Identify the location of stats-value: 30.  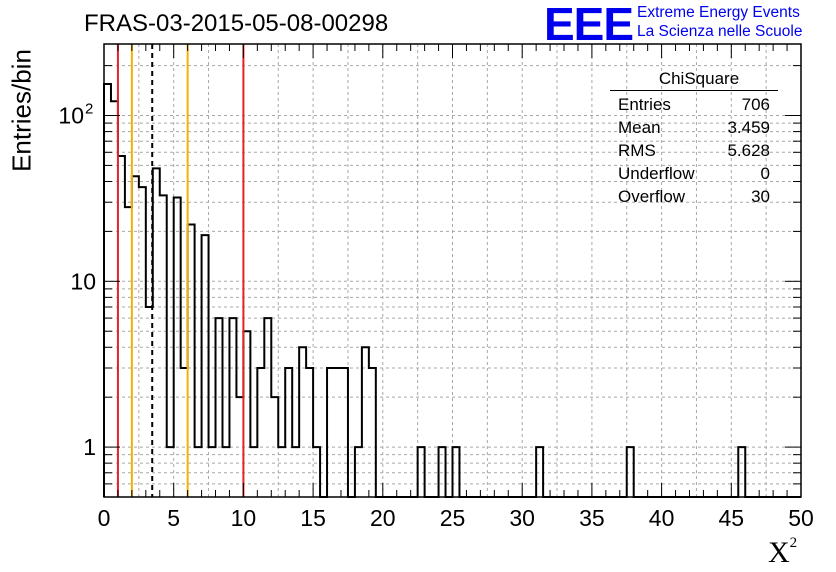
(760, 196).